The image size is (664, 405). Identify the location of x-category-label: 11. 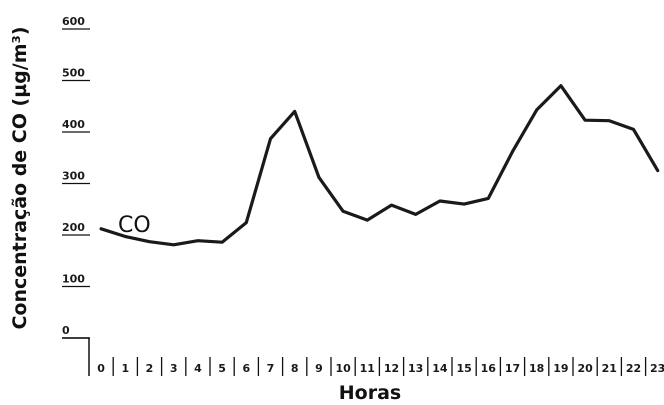
(367, 368).